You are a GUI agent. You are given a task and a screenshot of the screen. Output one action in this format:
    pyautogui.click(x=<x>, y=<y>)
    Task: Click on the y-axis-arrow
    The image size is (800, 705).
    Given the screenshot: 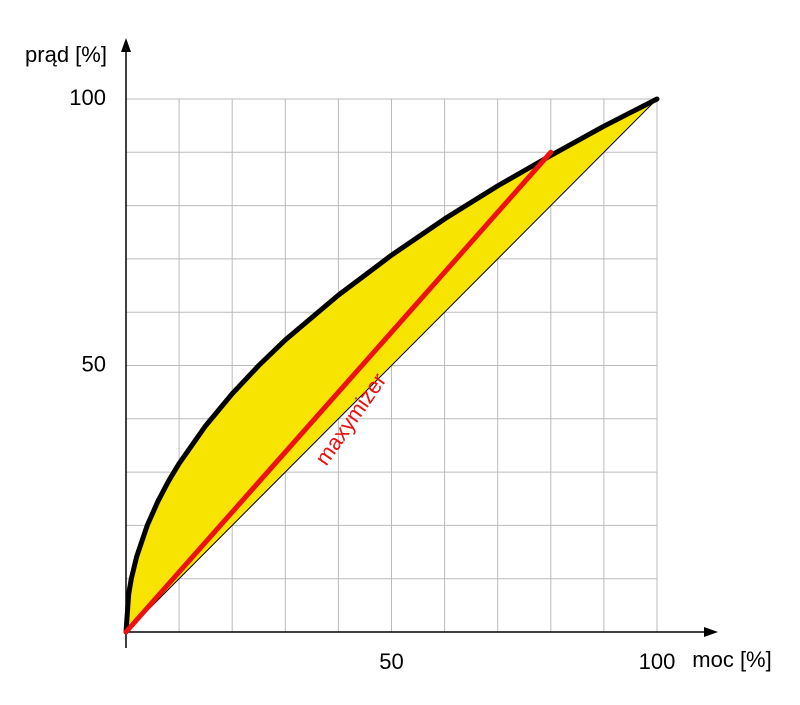 What is the action you would take?
    pyautogui.click(x=126, y=45)
    